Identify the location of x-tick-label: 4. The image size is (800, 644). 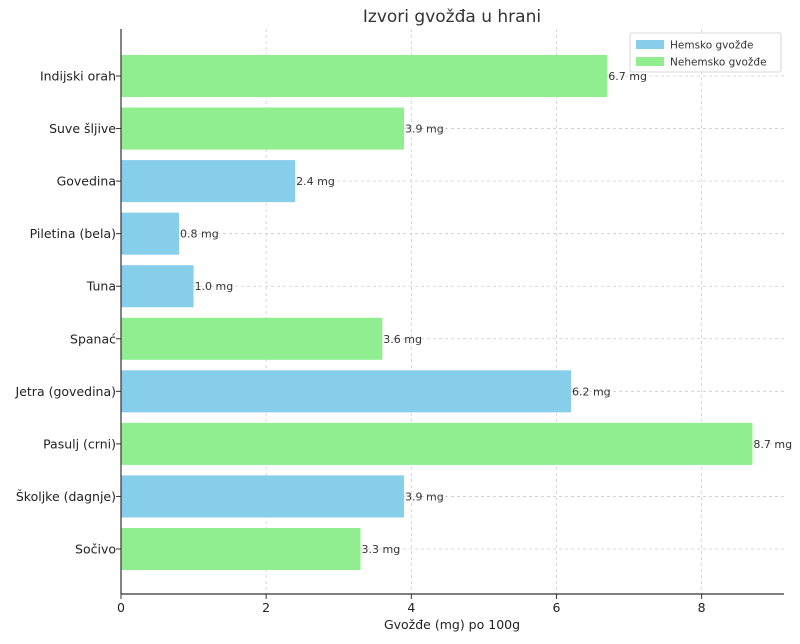
(411, 607).